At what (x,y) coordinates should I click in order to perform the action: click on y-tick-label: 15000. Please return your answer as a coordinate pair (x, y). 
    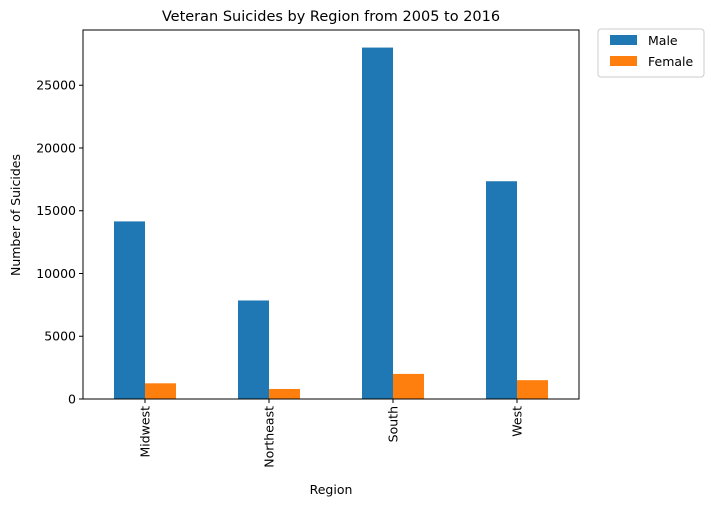
    Looking at the image, I should click on (56, 210).